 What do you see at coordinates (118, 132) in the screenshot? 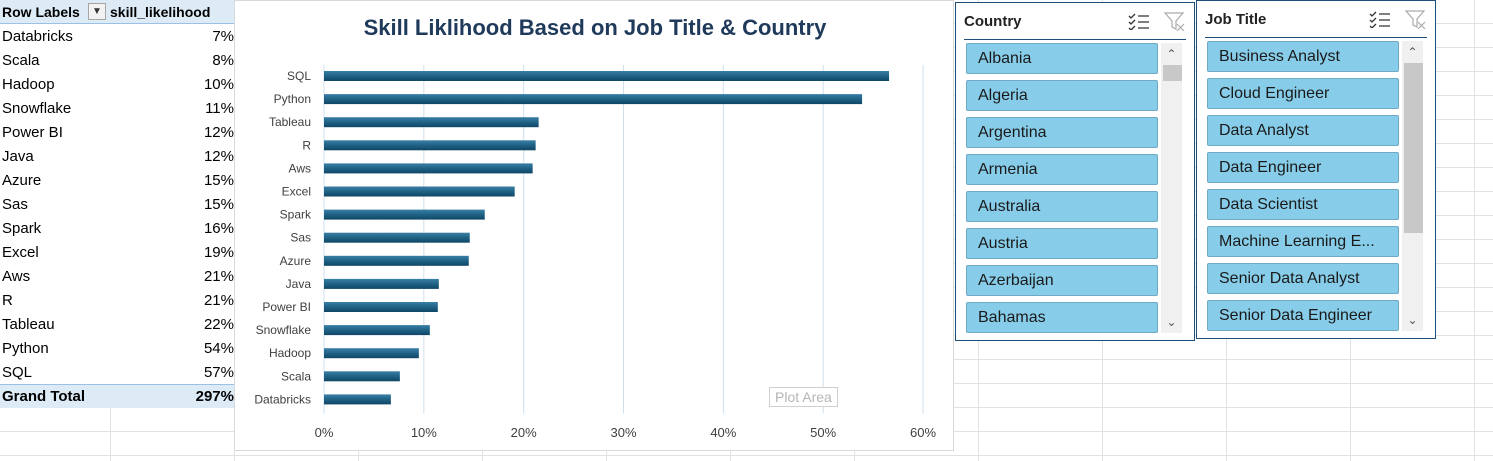
I see `table-row: Power BI 12%` at bounding box center [118, 132].